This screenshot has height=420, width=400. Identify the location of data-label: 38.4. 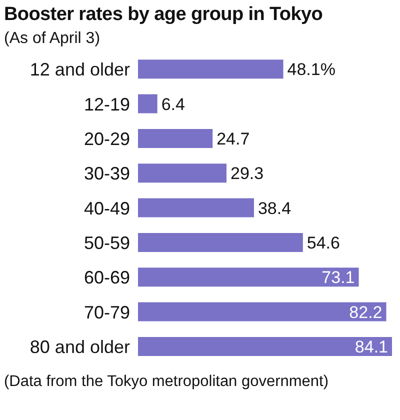
(275, 208).